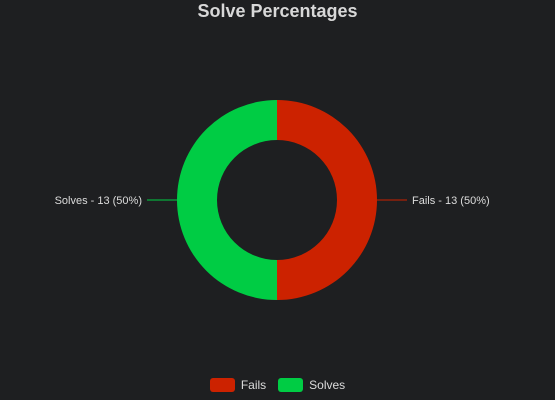  I want to click on chart-title: Solve Percentages, so click(277, 11).